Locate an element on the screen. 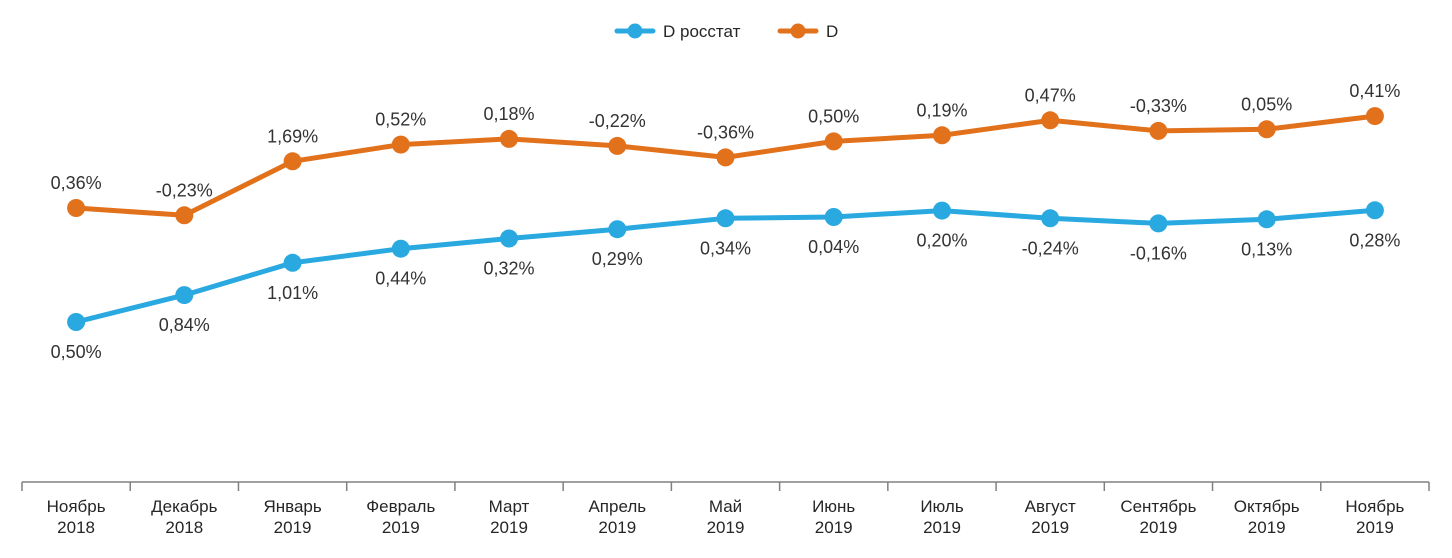 This screenshot has height=558, width=1452. x-axis-label: Июнь 2019 is located at coordinates (833, 517).